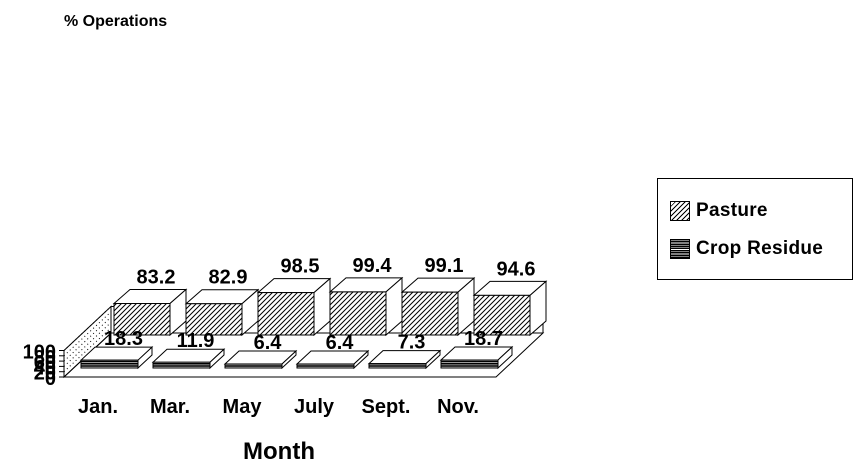 This screenshot has width=857, height=463. Describe the element at coordinates (397, 366) in the screenshot. I see `crop-residue-bar-4-front` at that location.